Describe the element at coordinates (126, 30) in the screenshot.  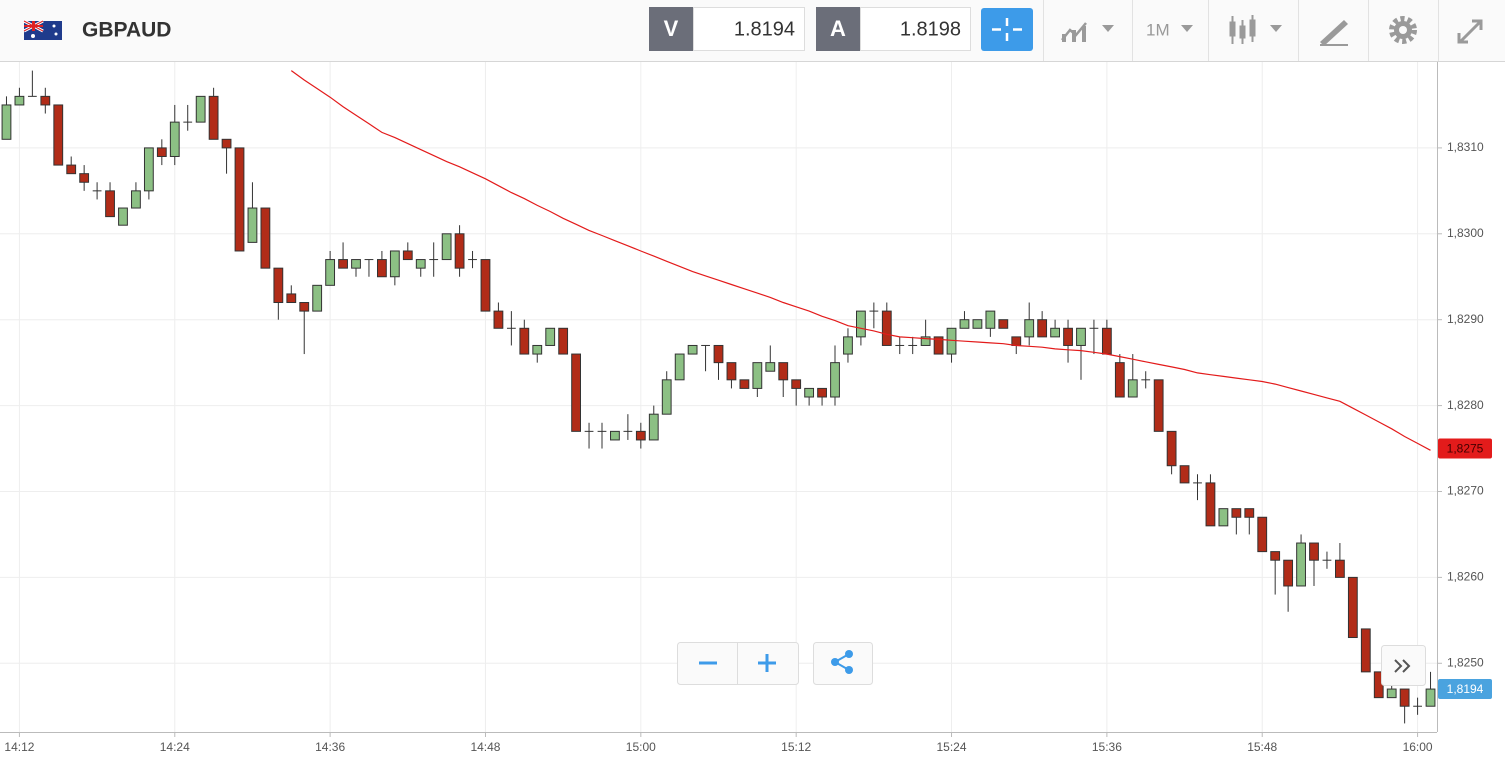
I see `symbol: GBPAUD` at that location.